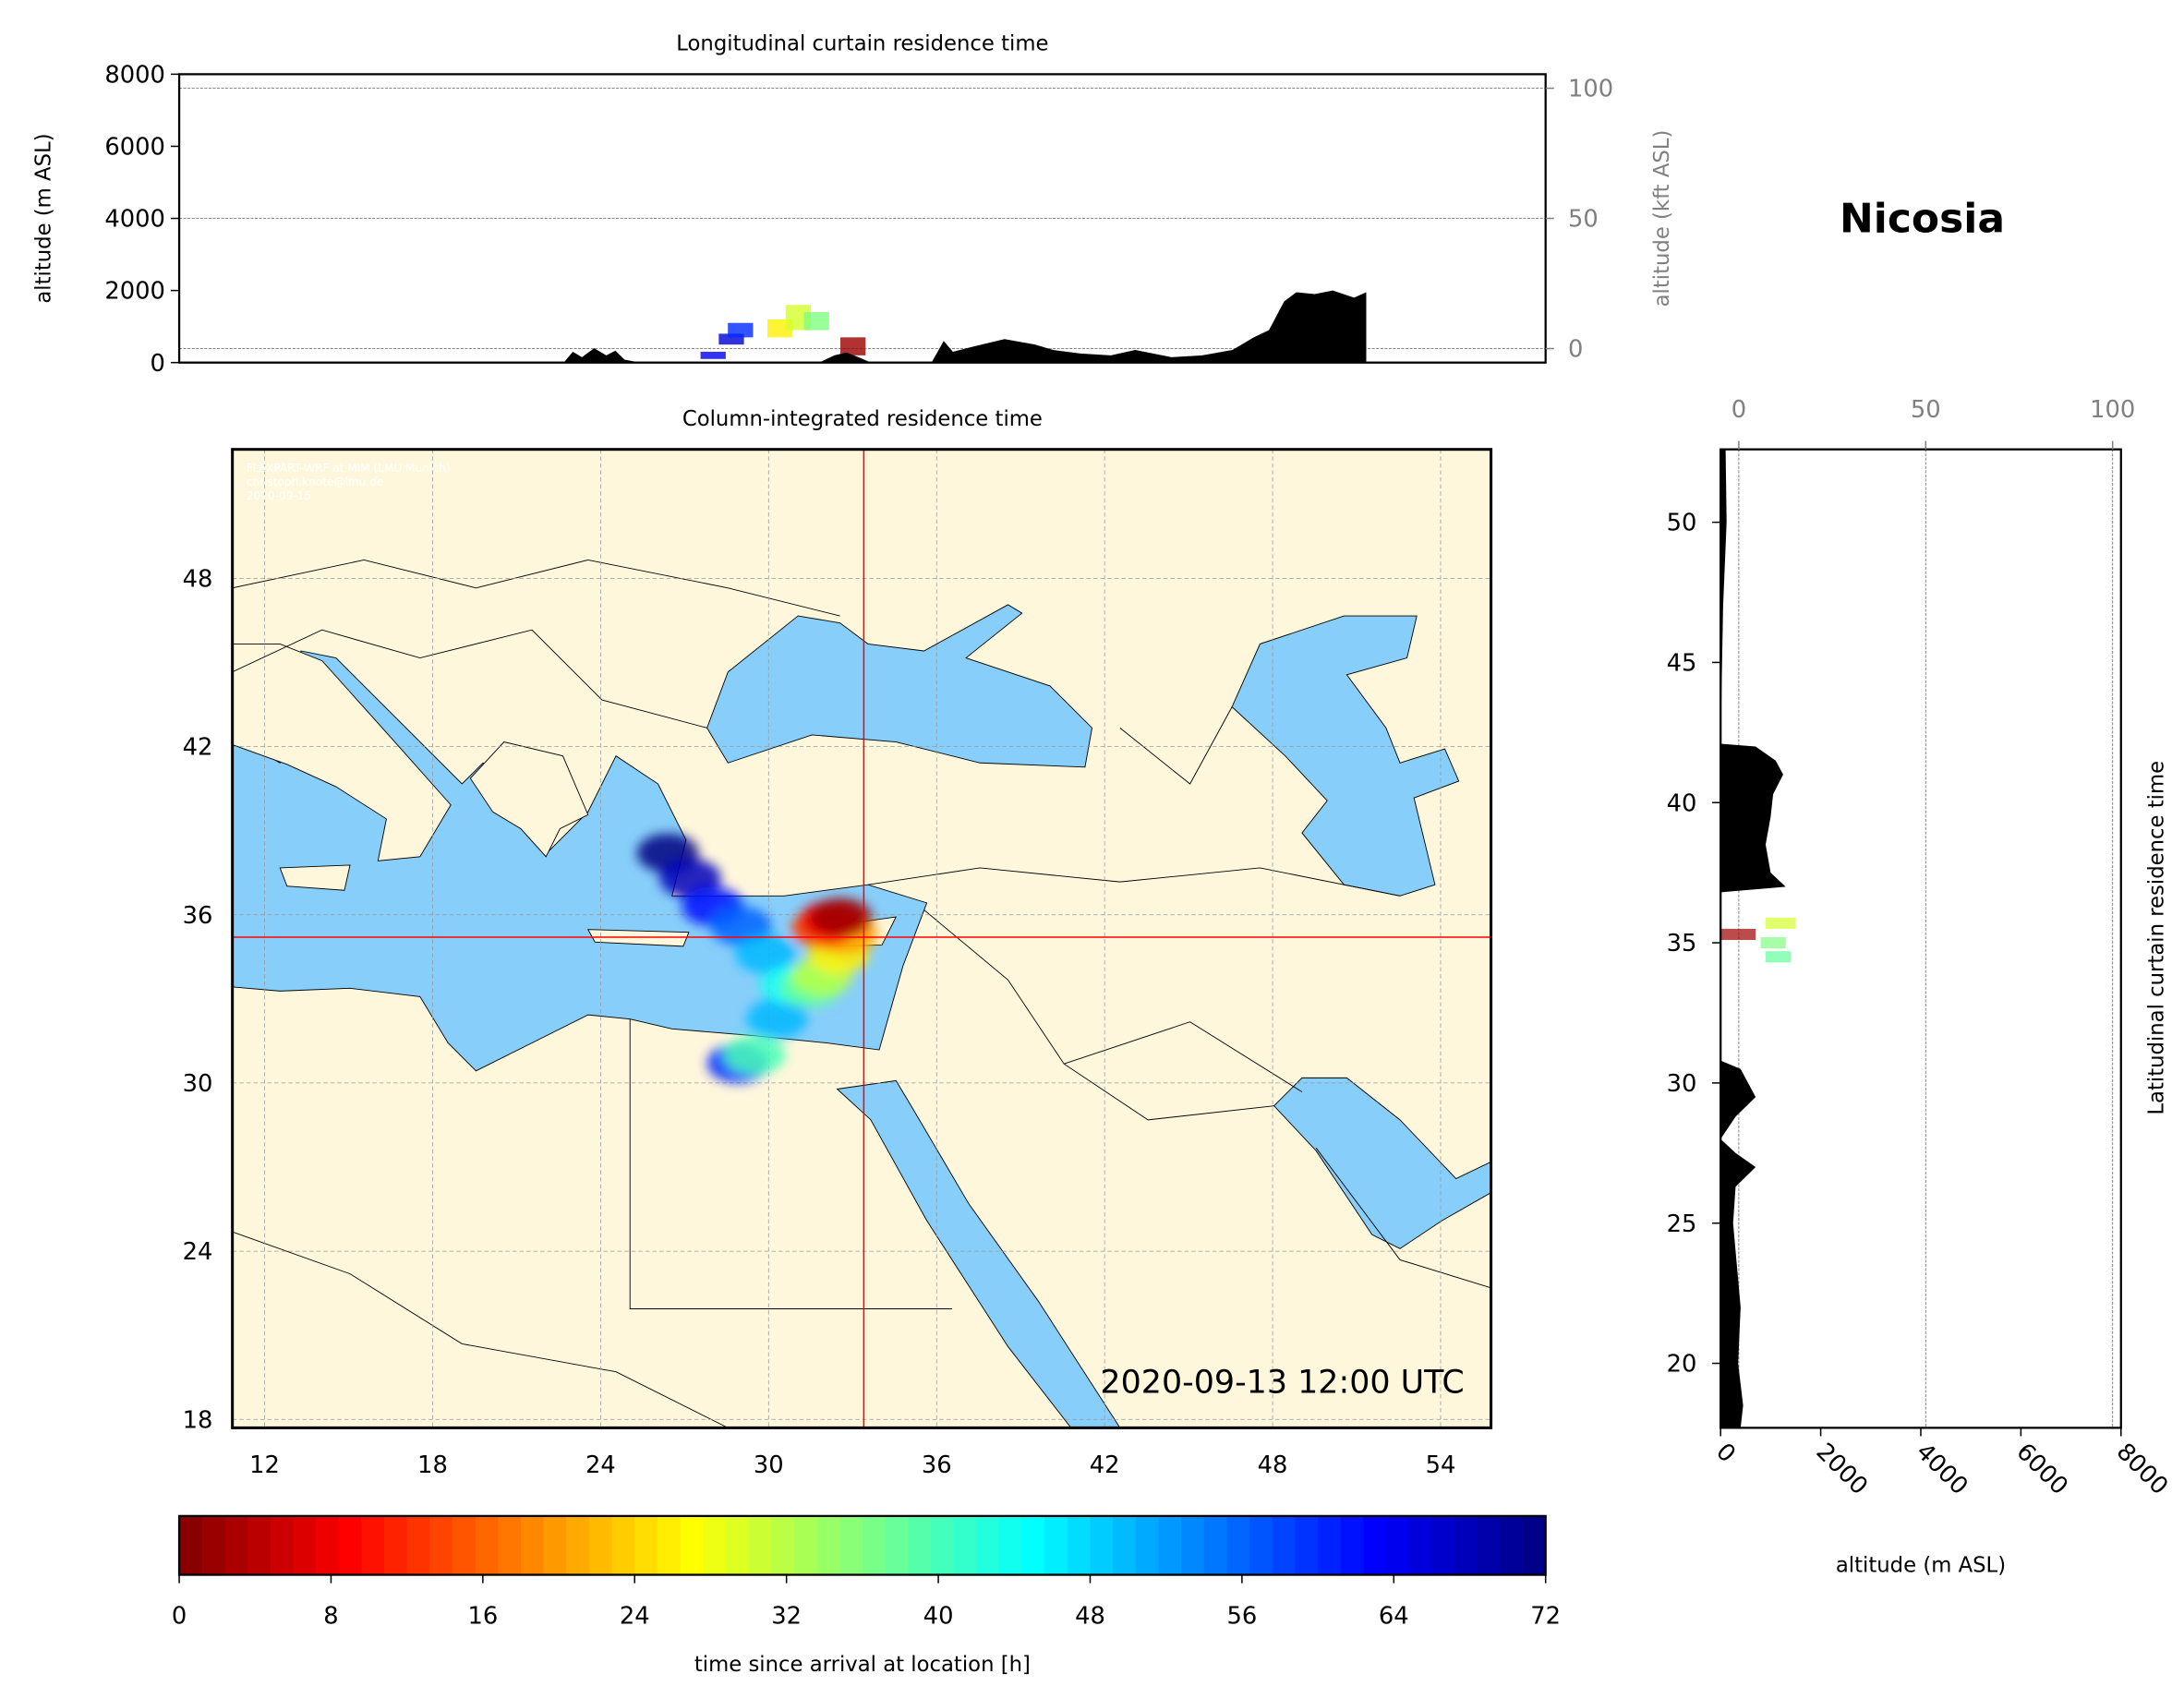 The image size is (2184, 1698). Describe the element at coordinates (1926, 410) in the screenshot. I see `x-tick-label-top: 50` at that location.